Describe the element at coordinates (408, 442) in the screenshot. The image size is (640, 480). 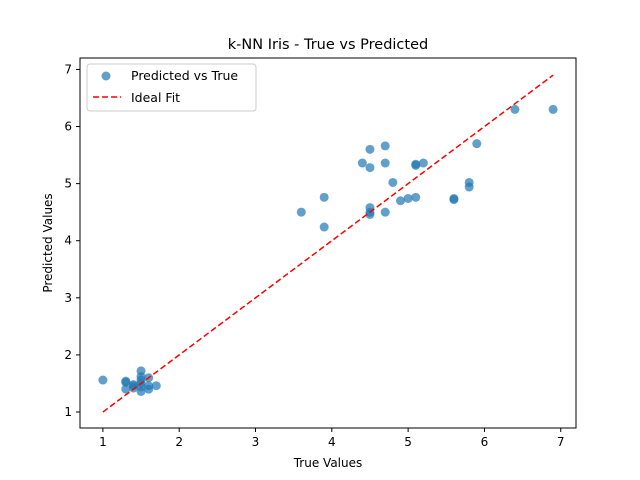
I see `x-tick-label: 5` at that location.